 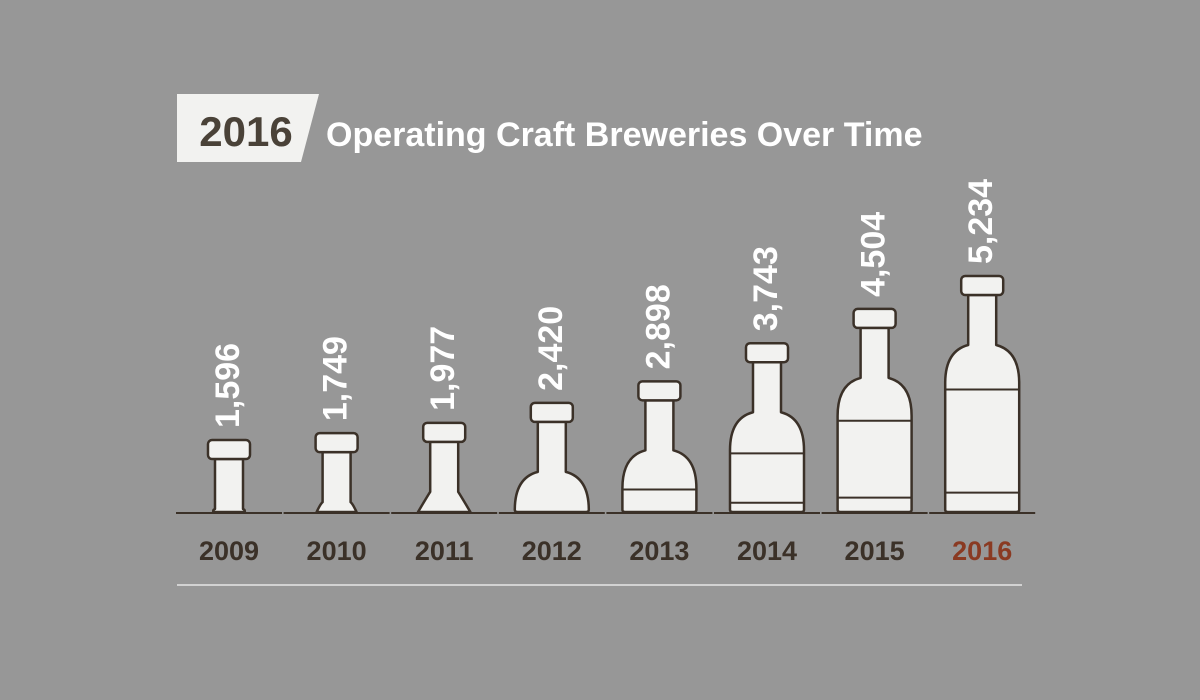 I want to click on year-badge-background, so click(x=248, y=128).